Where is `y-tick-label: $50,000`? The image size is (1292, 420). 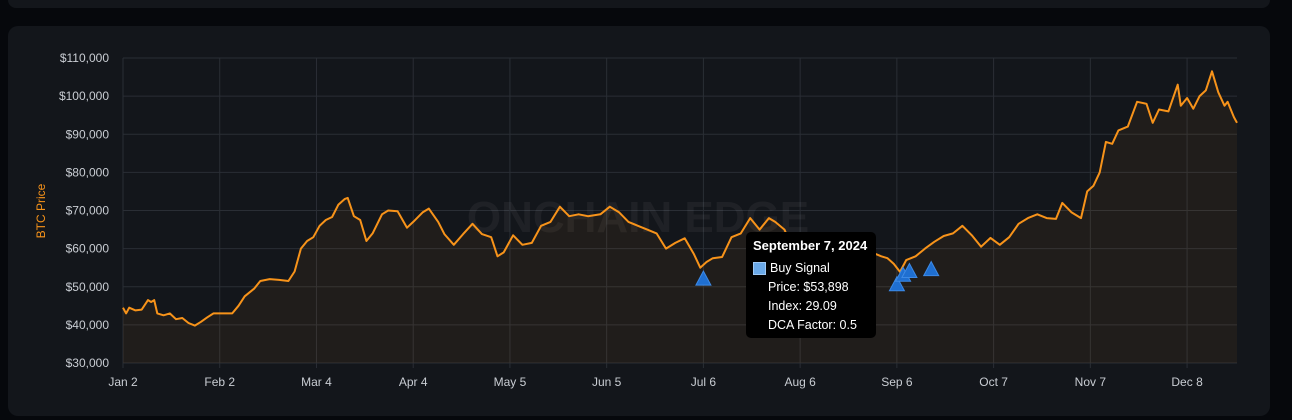 y-tick-label: $50,000 is located at coordinates (88, 287).